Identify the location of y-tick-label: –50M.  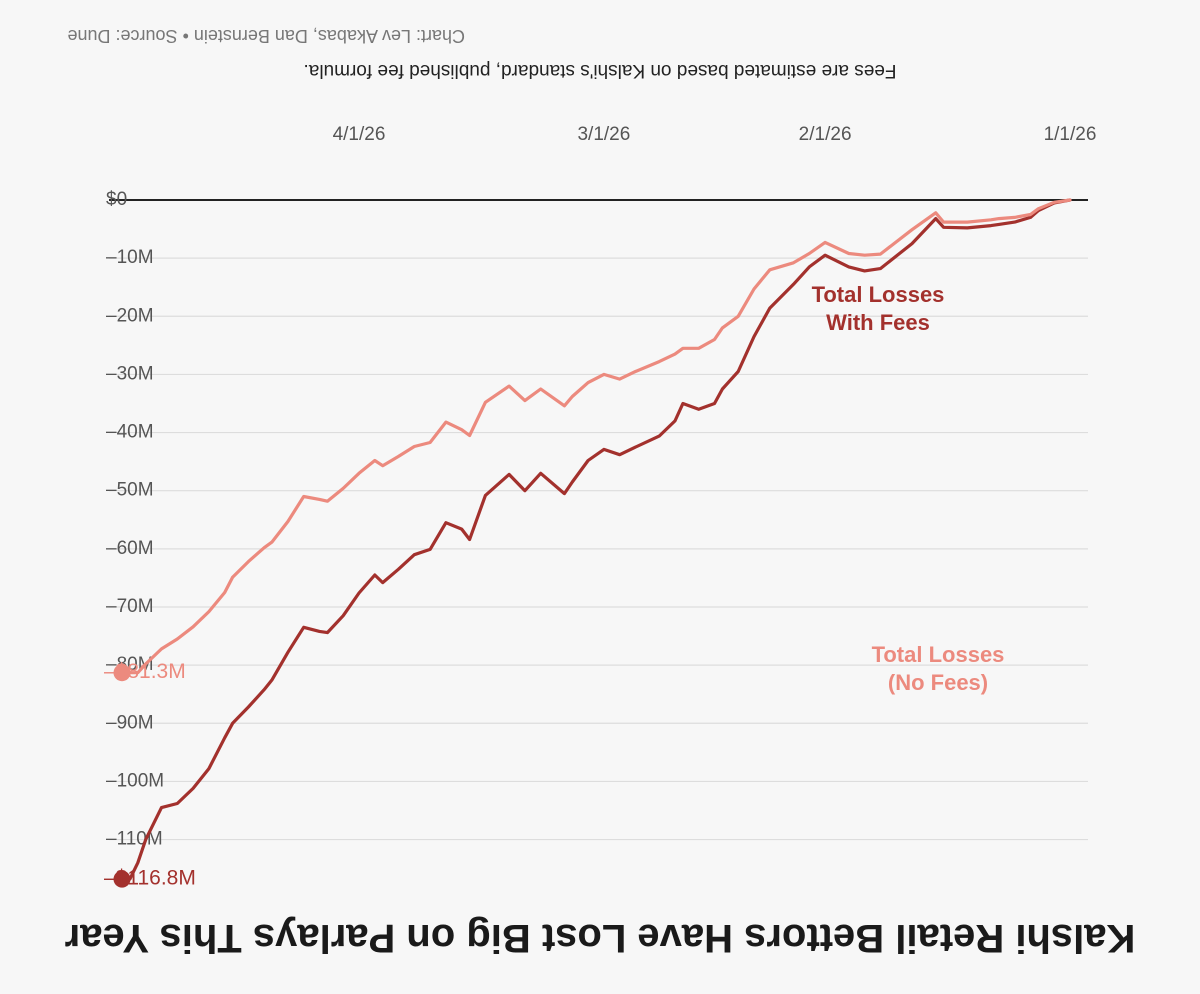
(130, 490).